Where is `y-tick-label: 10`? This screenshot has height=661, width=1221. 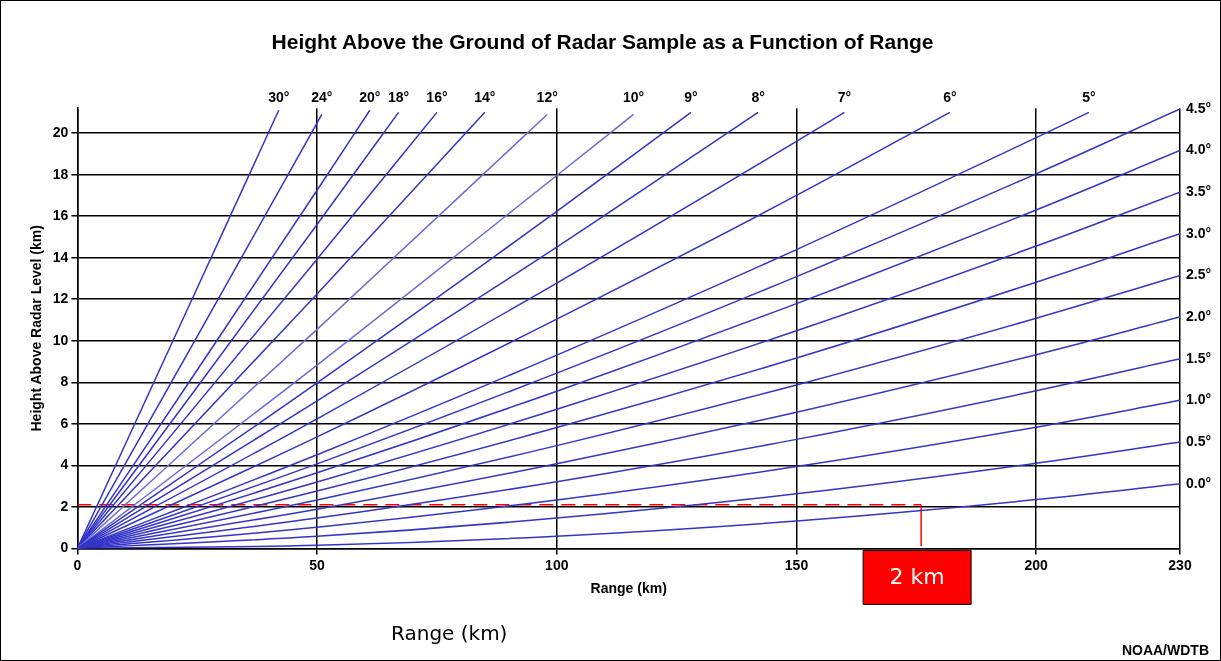
y-tick-label: 10 is located at coordinates (60, 339).